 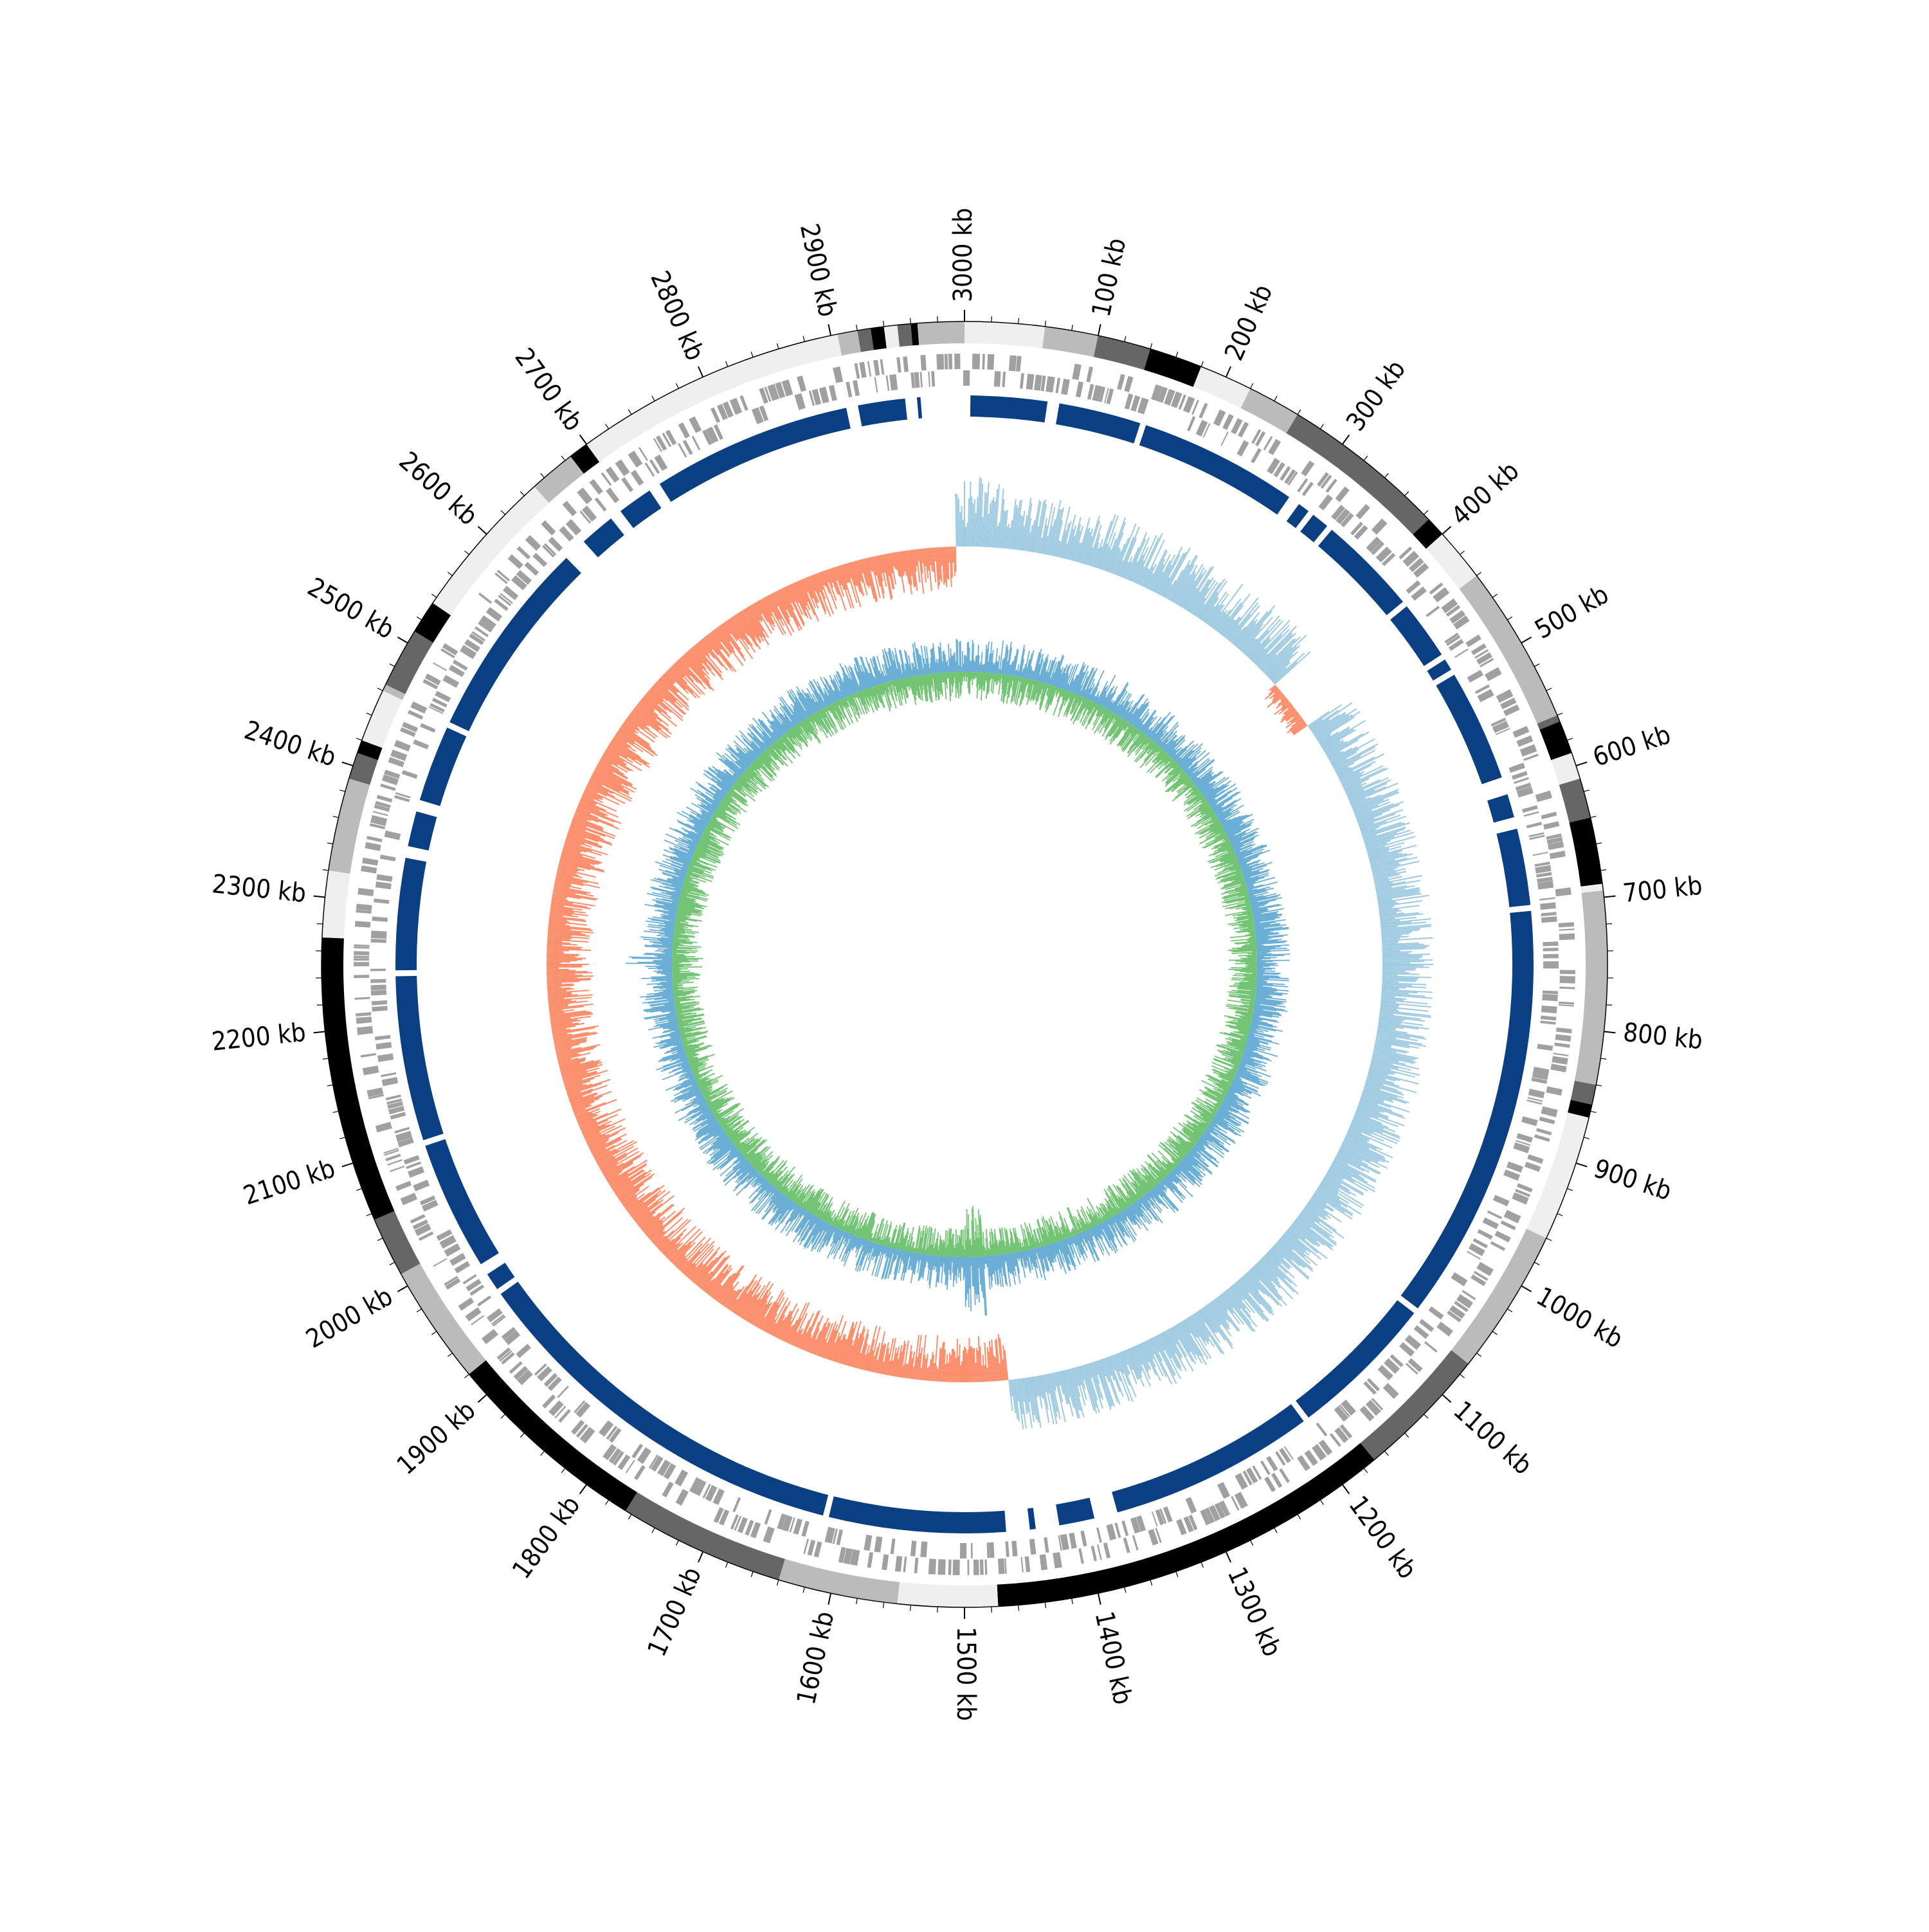 I want to click on tick-label: 2900 kb, so click(x=818, y=270).